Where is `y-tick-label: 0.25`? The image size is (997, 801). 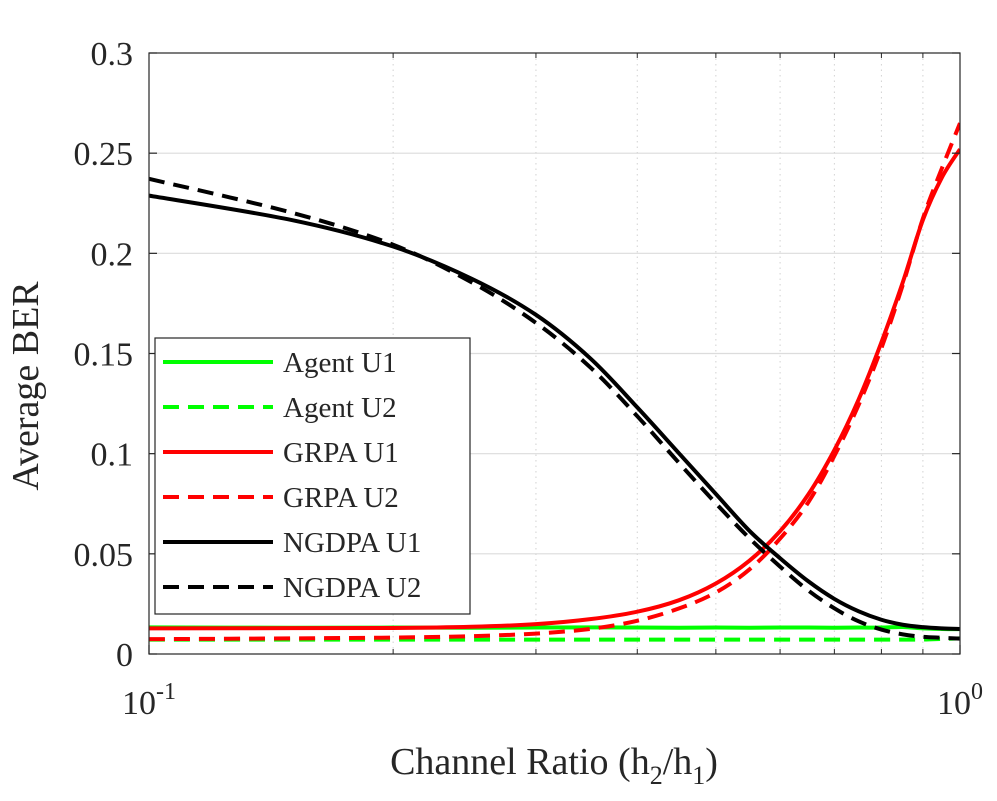 y-tick-label: 0.25 is located at coordinates (104, 154).